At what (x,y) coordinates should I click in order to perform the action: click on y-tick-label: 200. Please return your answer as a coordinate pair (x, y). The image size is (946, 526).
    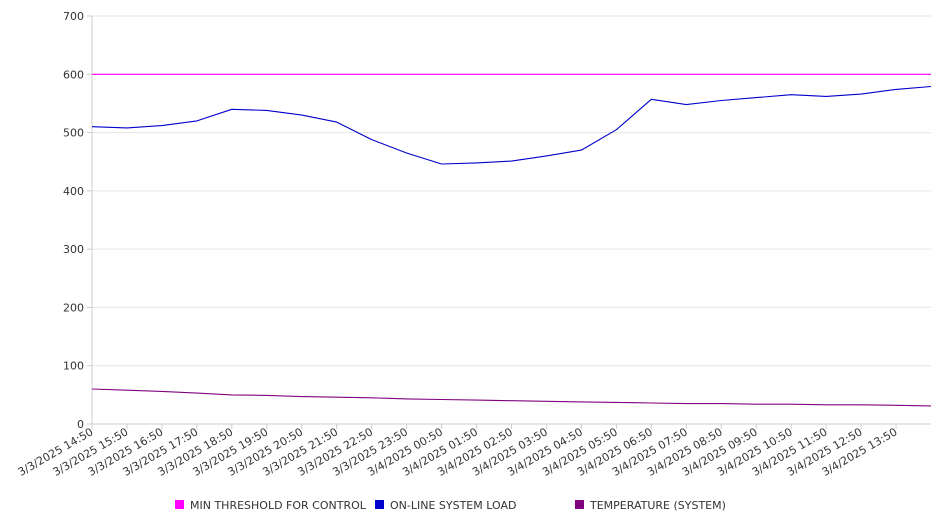
    Looking at the image, I should click on (73, 307).